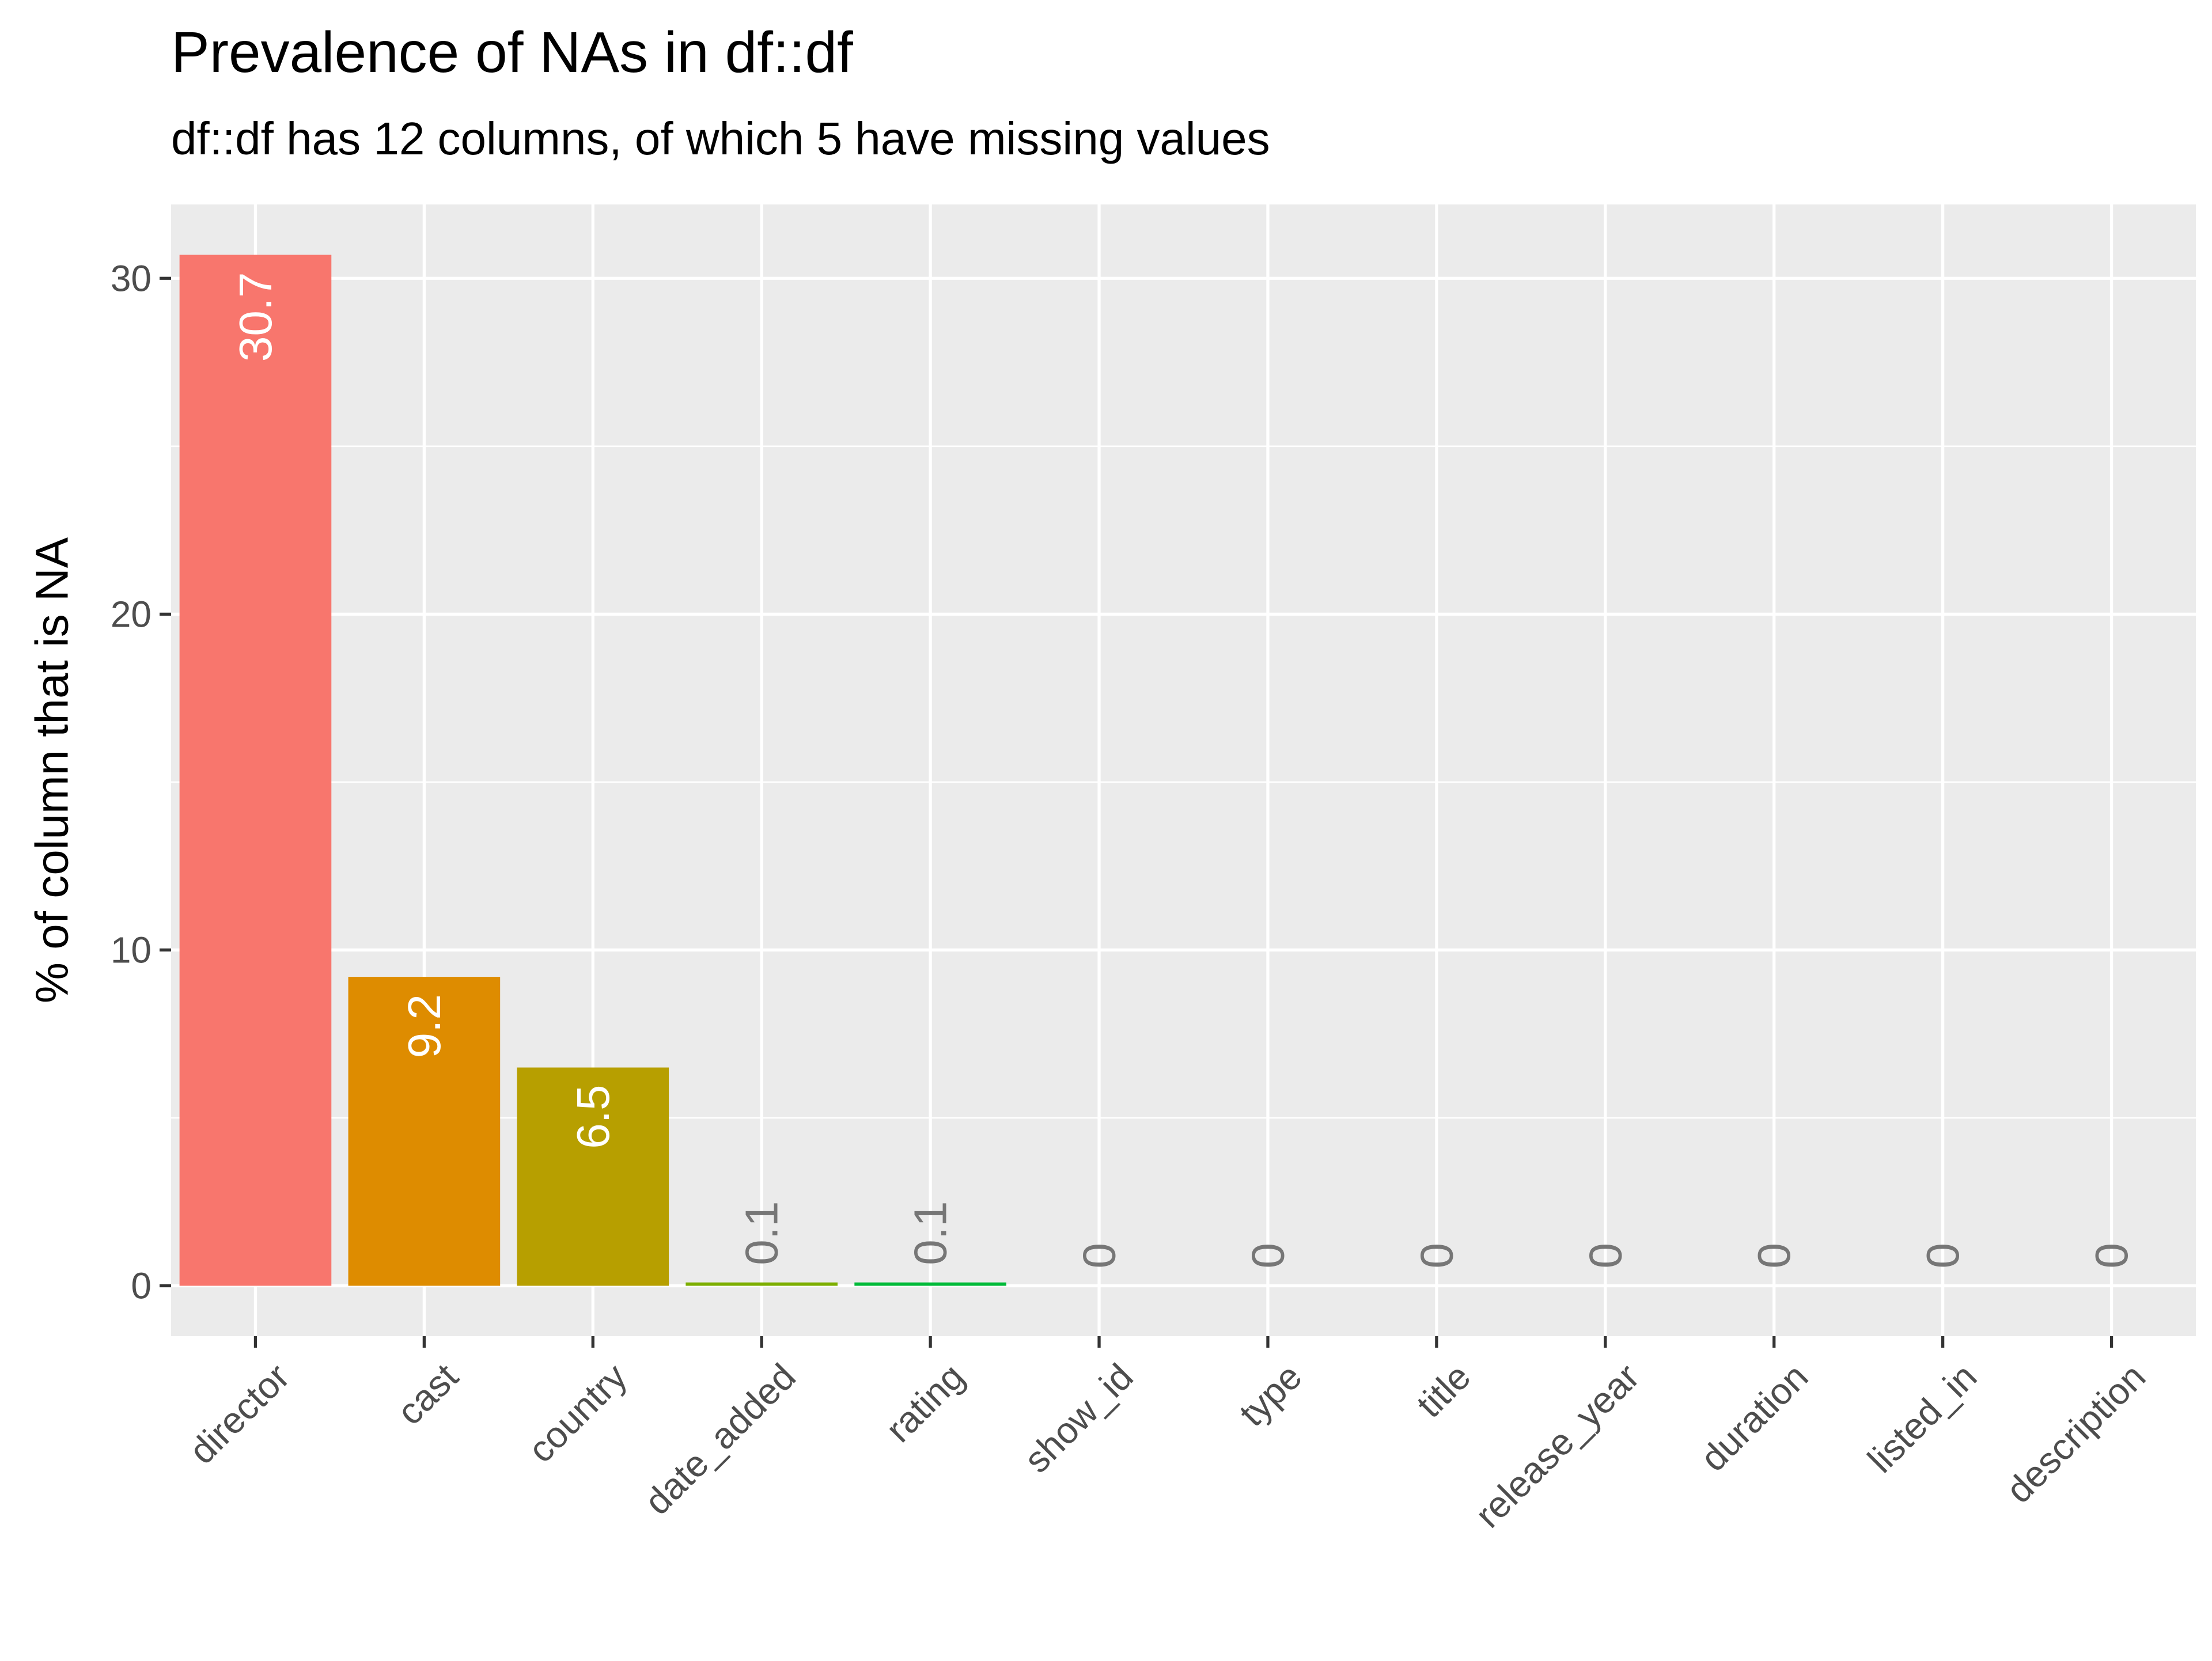  Describe the element at coordinates (131, 278) in the screenshot. I see `y-tick-label: 30` at that location.